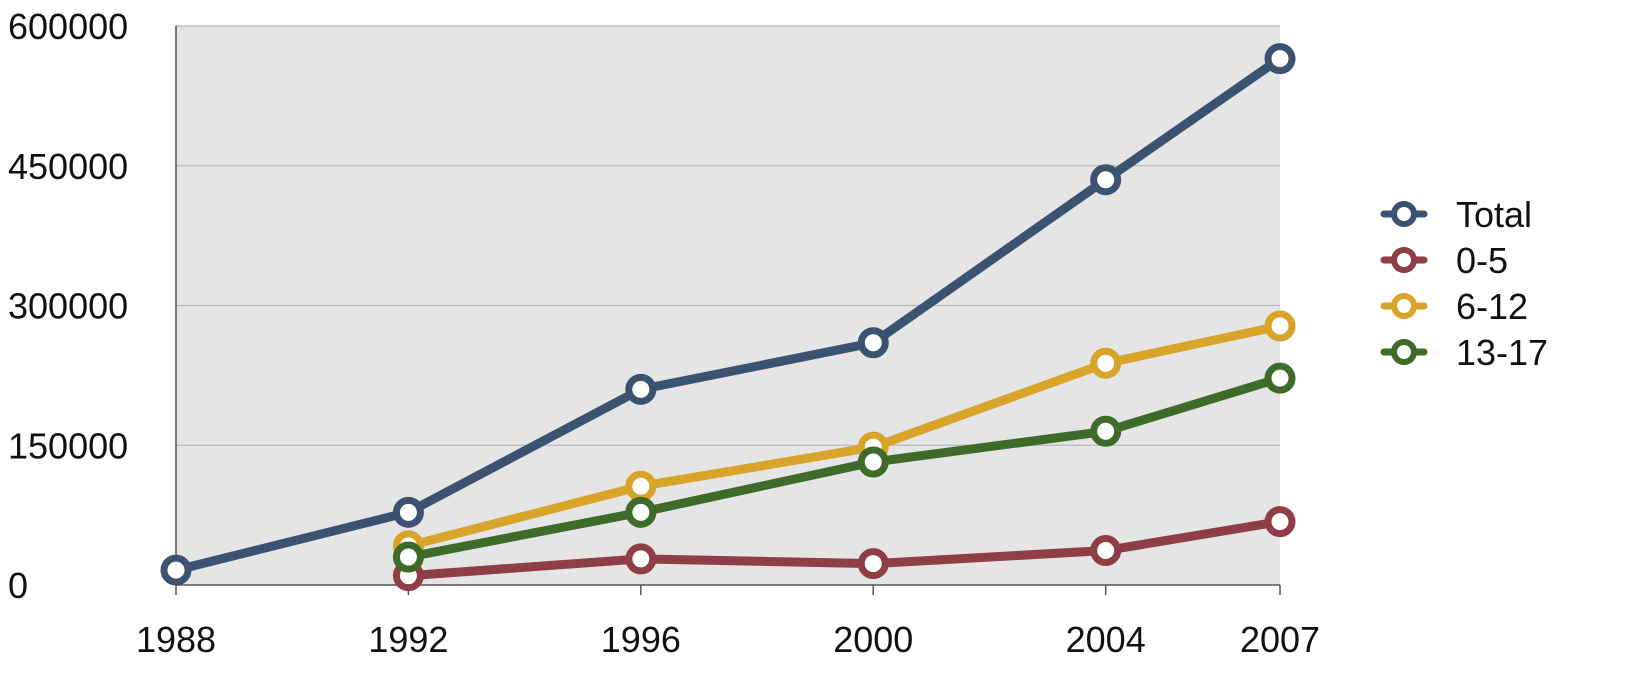 This screenshot has width=1633, height=686. What do you see at coordinates (1106, 639) in the screenshot?
I see `x-tick-label: 2004` at bounding box center [1106, 639].